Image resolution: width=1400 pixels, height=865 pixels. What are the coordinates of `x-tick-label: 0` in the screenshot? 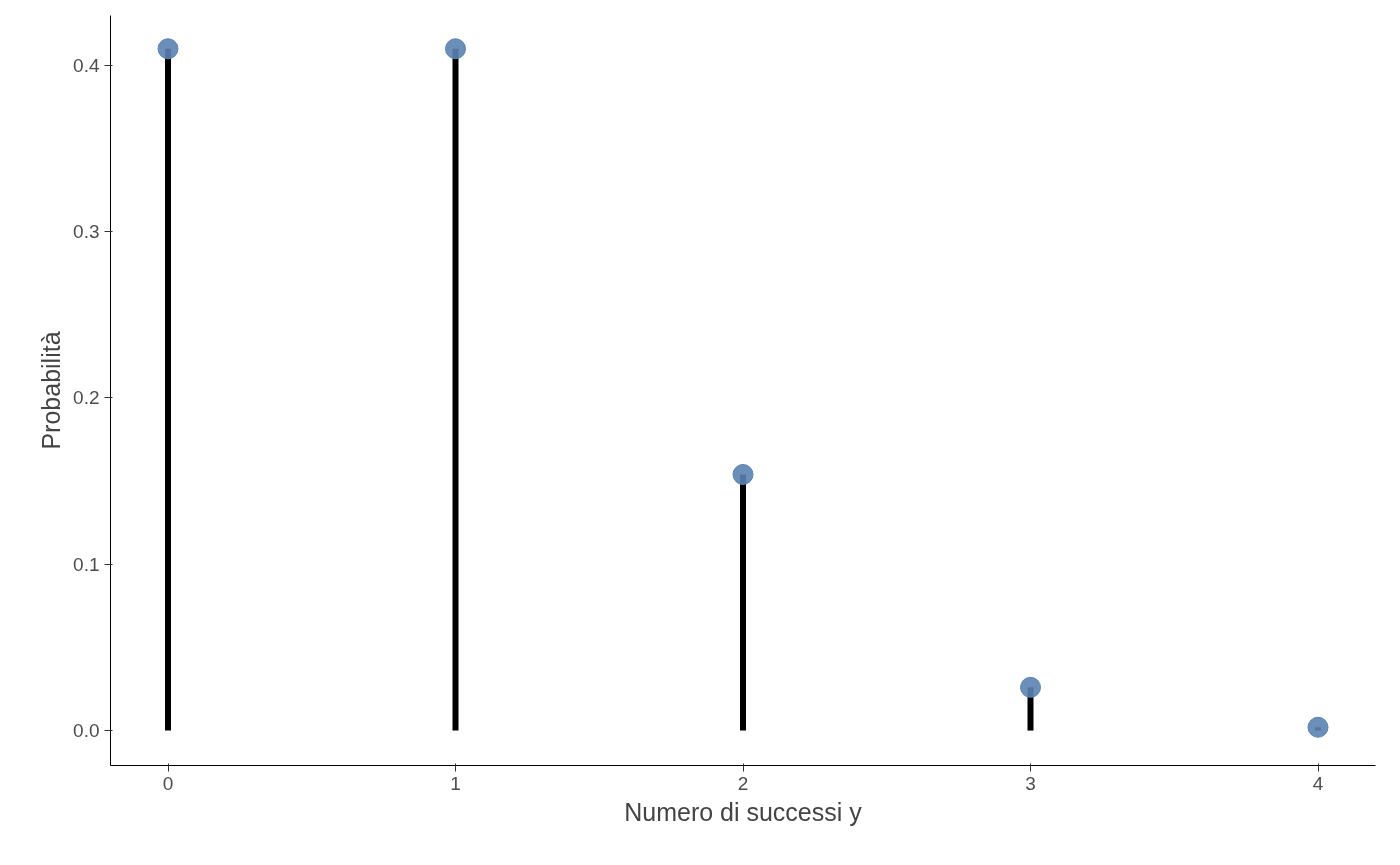 It's located at (168, 783).